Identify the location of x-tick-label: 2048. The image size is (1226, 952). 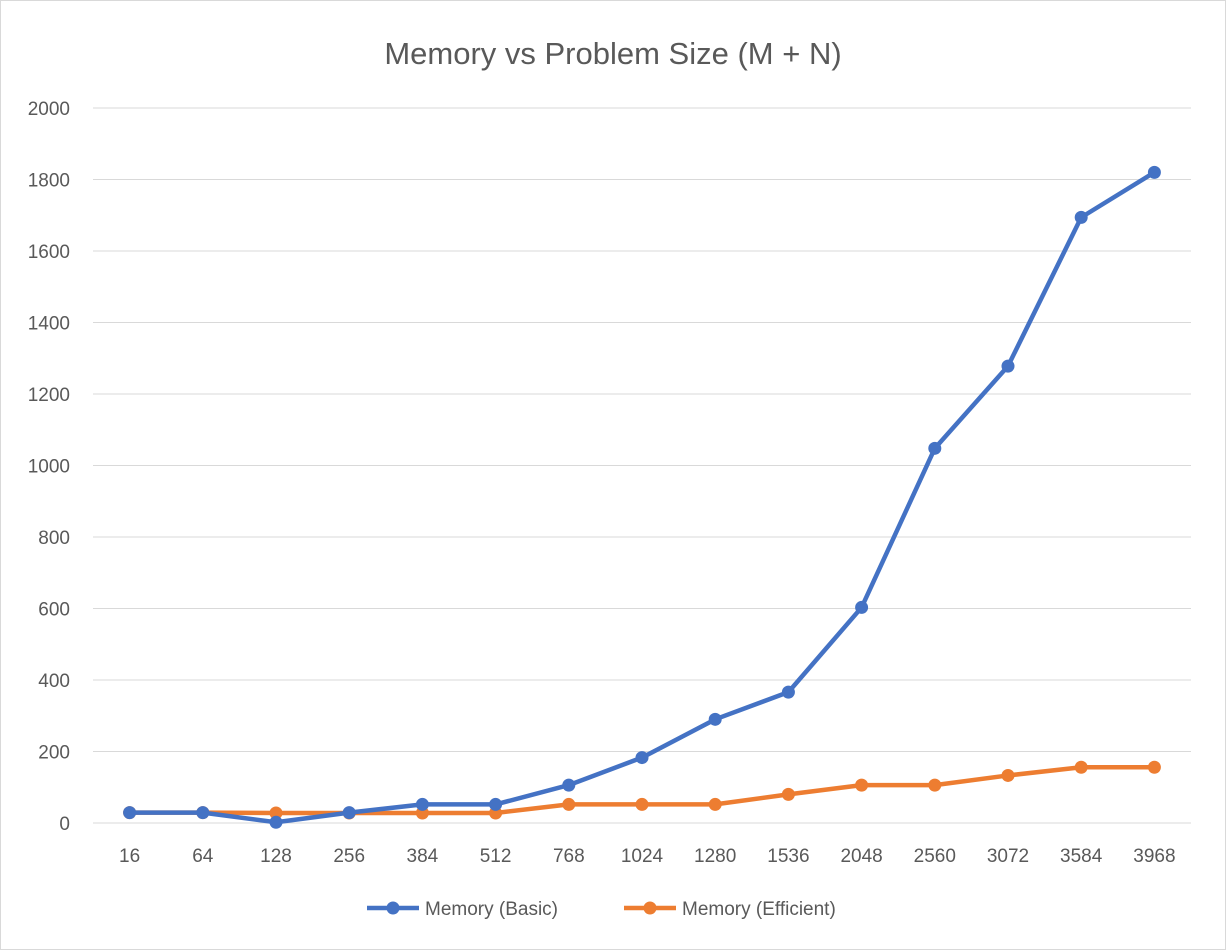
(861, 856).